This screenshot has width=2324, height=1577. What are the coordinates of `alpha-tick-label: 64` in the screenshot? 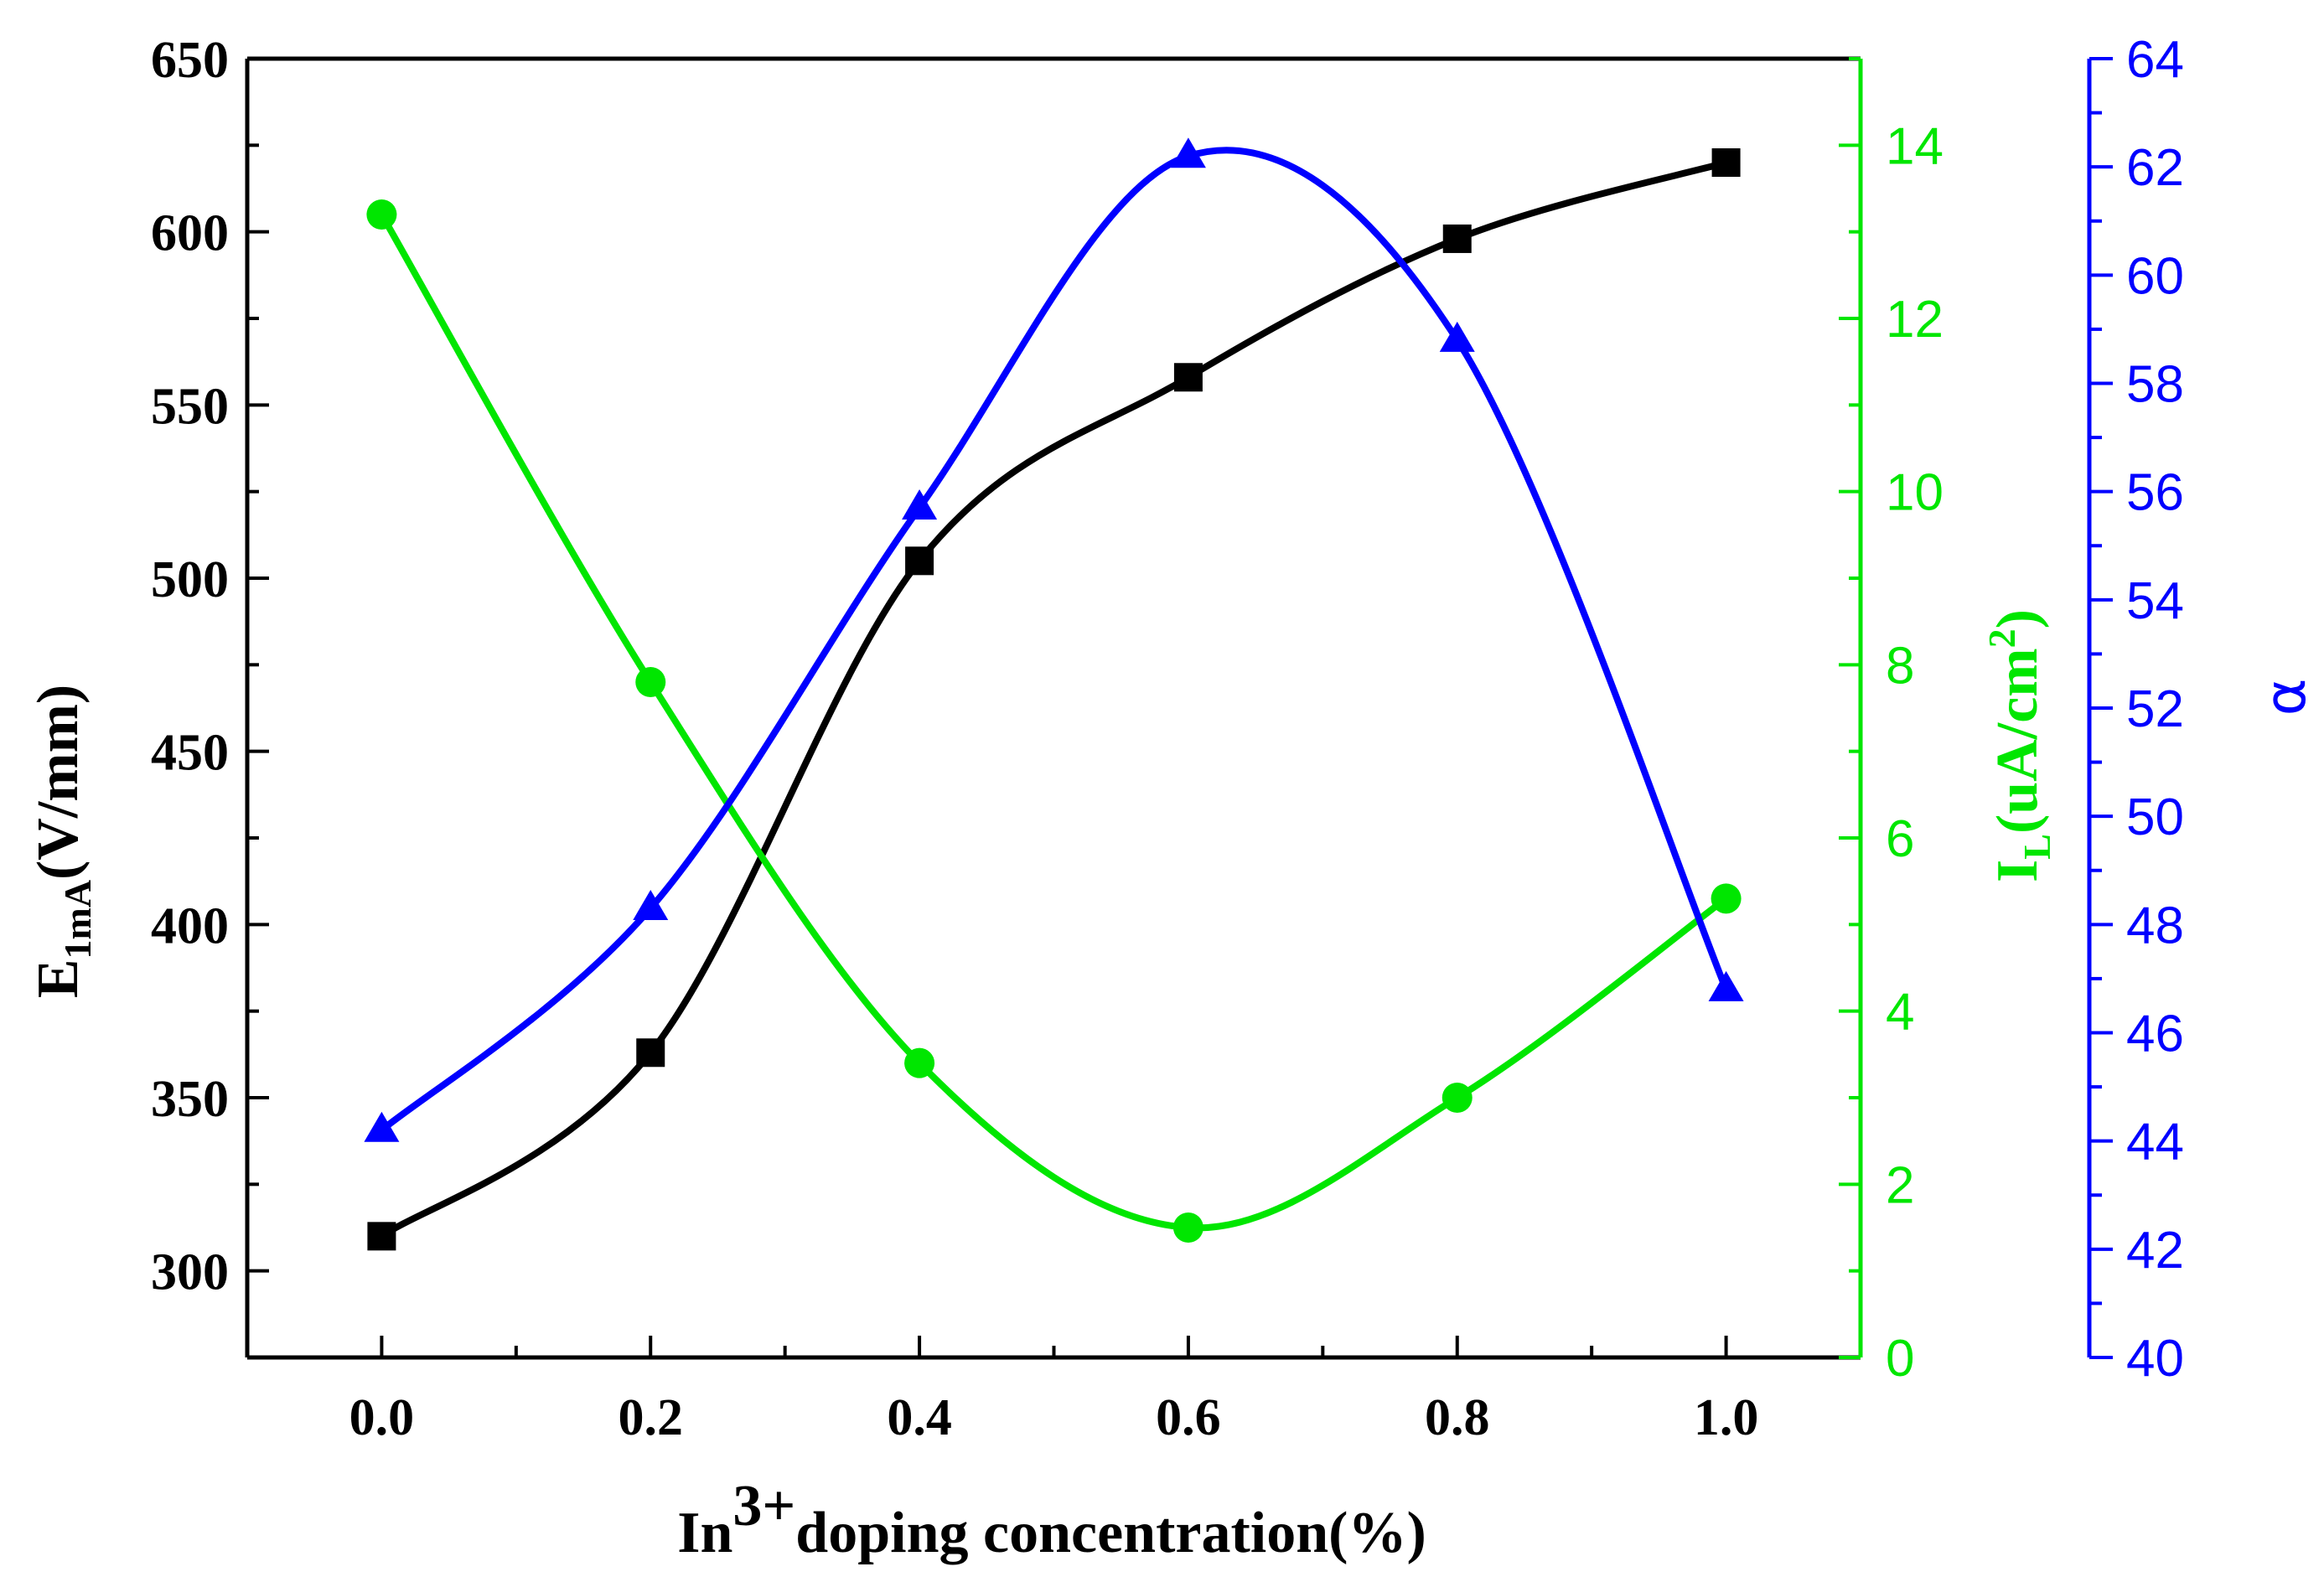 It's located at (2155, 60).